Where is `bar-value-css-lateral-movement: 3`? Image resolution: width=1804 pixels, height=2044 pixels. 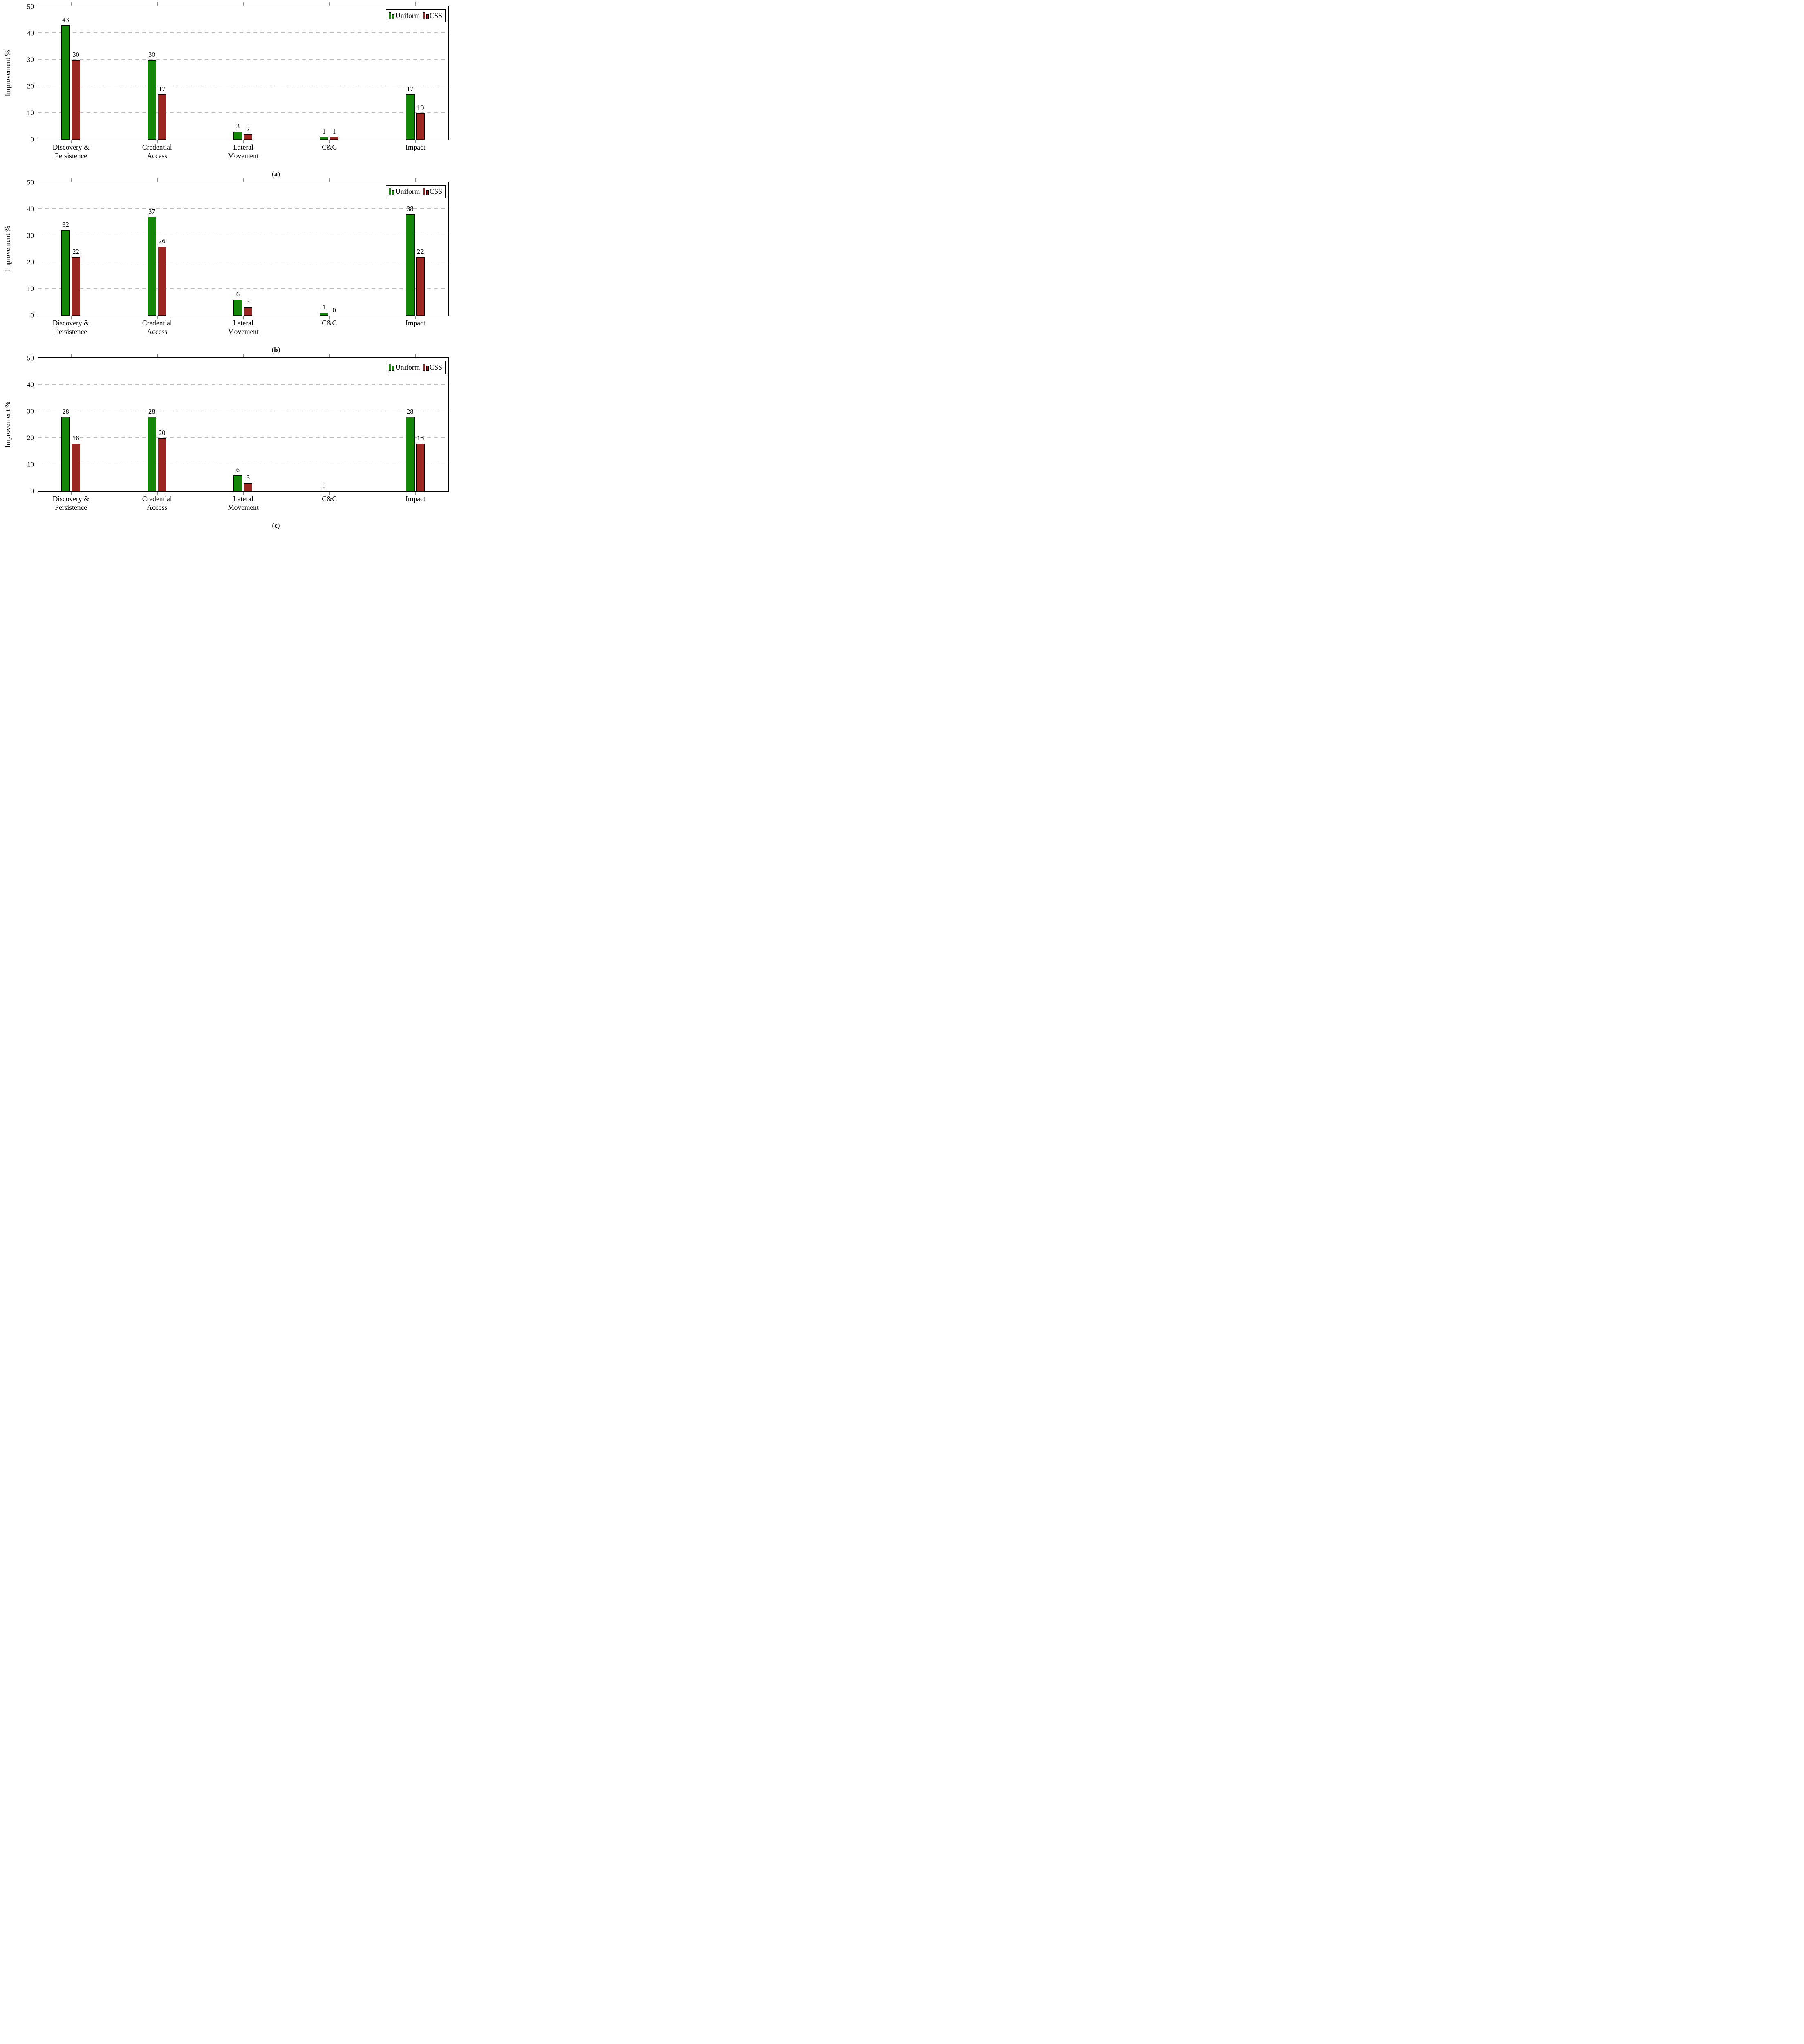
bar-value-css-lateral-movement: 3 is located at coordinates (248, 478).